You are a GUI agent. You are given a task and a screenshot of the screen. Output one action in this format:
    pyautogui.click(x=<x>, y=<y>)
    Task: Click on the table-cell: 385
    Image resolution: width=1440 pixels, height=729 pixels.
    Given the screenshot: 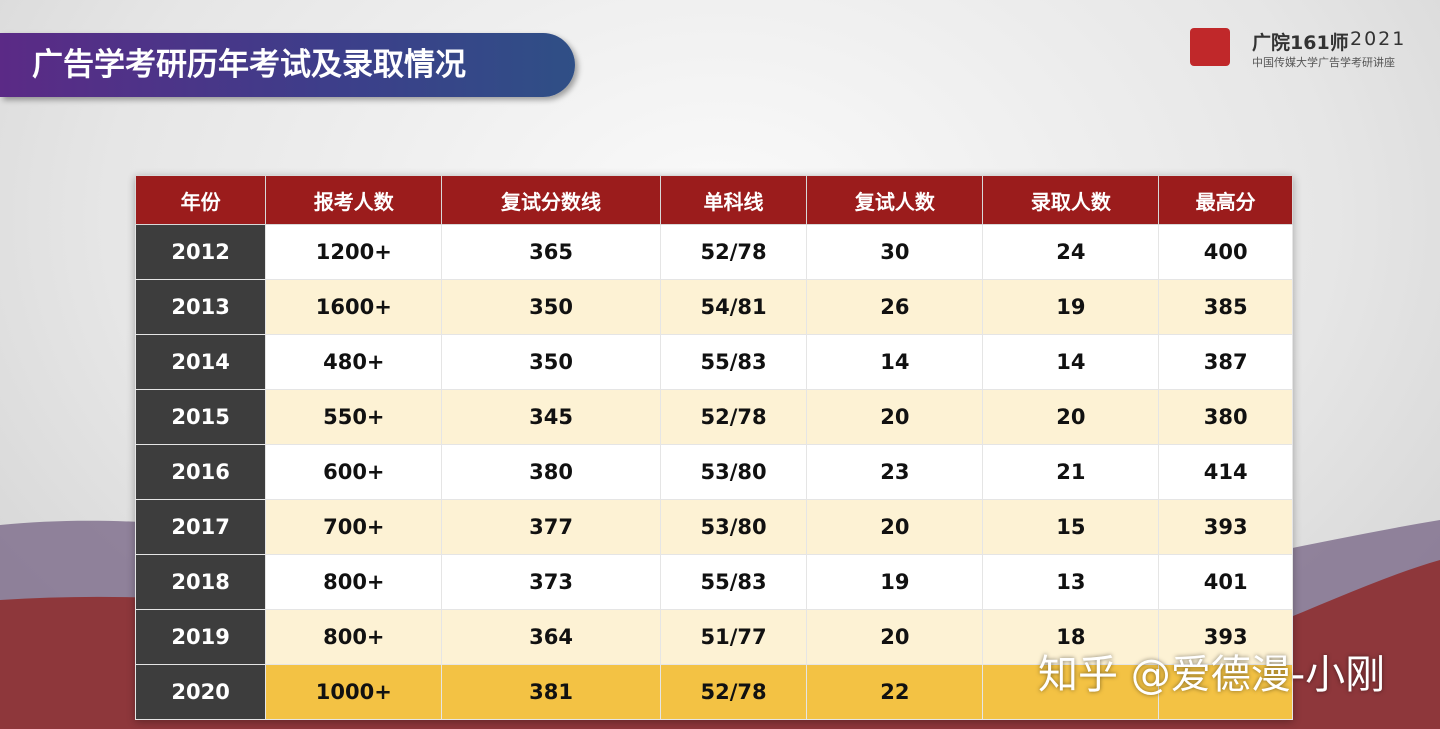 What is the action you would take?
    pyautogui.click(x=1225, y=307)
    